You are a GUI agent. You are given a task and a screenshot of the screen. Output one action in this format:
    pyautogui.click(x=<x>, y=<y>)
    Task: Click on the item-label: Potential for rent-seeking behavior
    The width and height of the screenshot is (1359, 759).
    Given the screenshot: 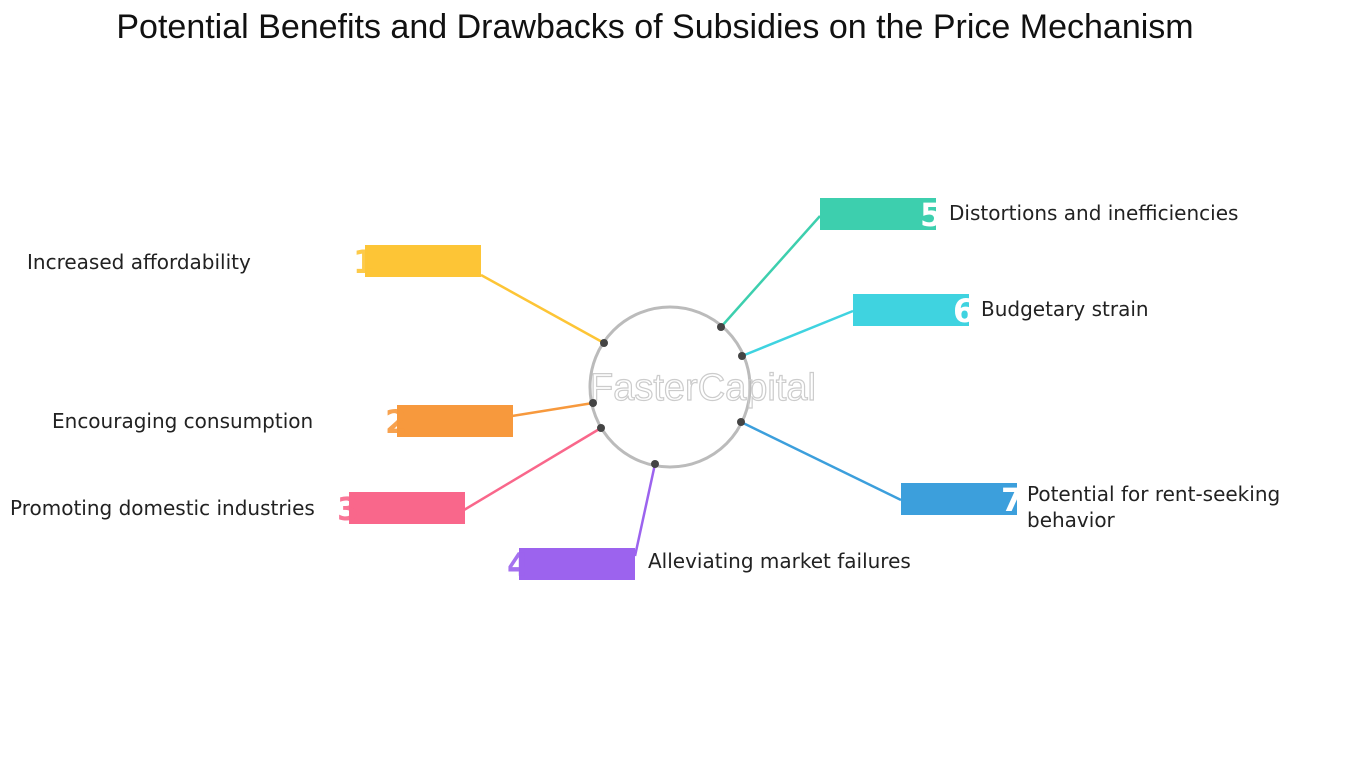 What is the action you would take?
    pyautogui.click(x=1154, y=507)
    